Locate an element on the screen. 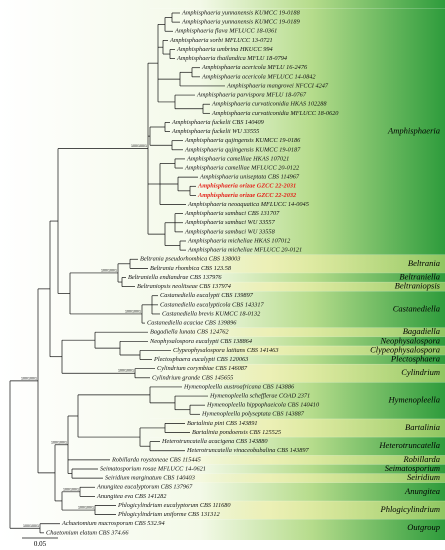 This screenshot has height=550, width=445. taxon-label: Amphisphaeria uniseptata CBS 114967 is located at coordinates (249, 177).